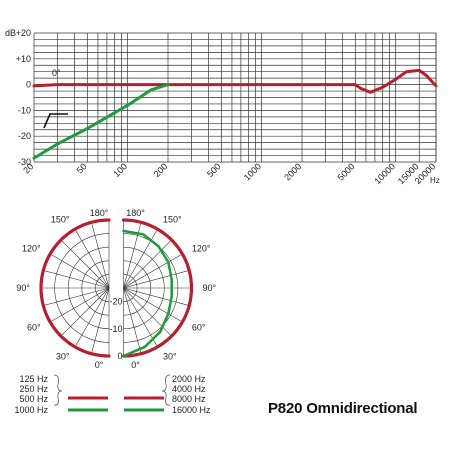 The width and height of the screenshot is (452, 452). What do you see at coordinates (189, 389) in the screenshot?
I see `legend-label: 4000 Hz` at bounding box center [189, 389].